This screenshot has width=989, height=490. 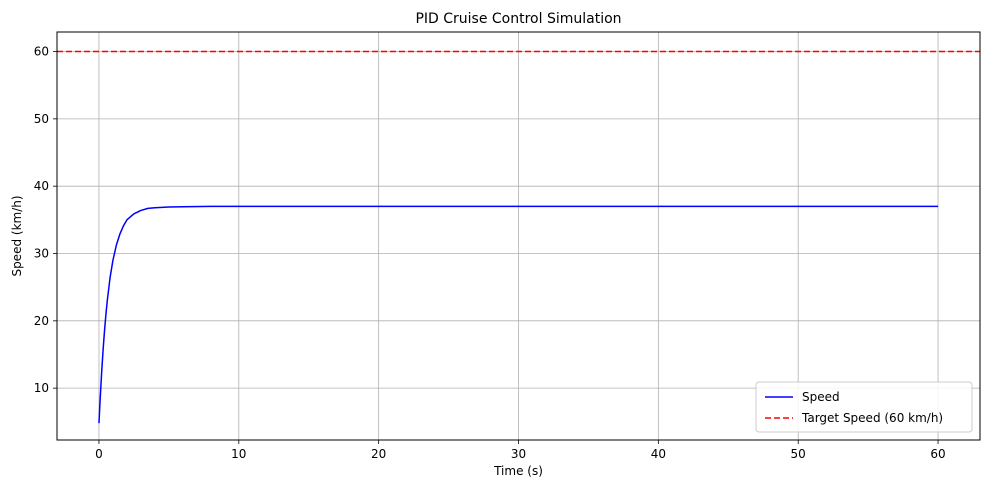 I want to click on x-axis: 0 10 20 30 40 50 60, so click(x=520, y=450).